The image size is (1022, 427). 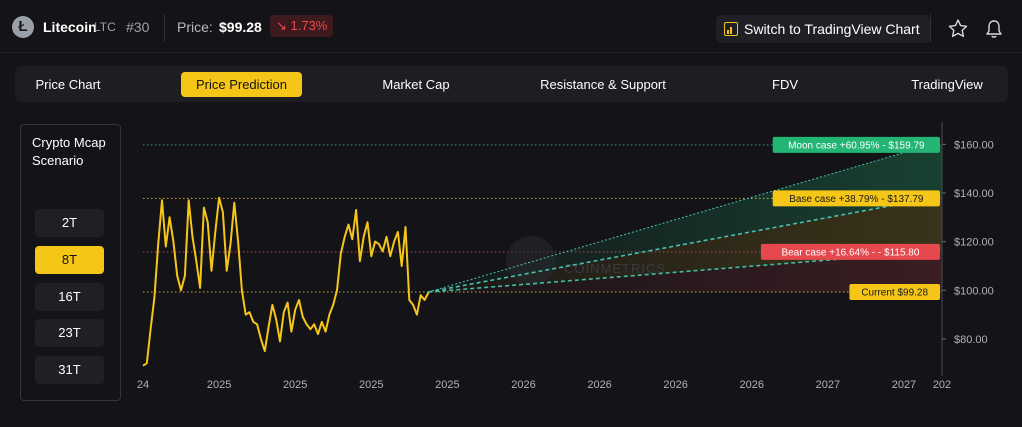 What do you see at coordinates (286, 281) in the screenshot?
I see `price-history-line` at bounding box center [286, 281].